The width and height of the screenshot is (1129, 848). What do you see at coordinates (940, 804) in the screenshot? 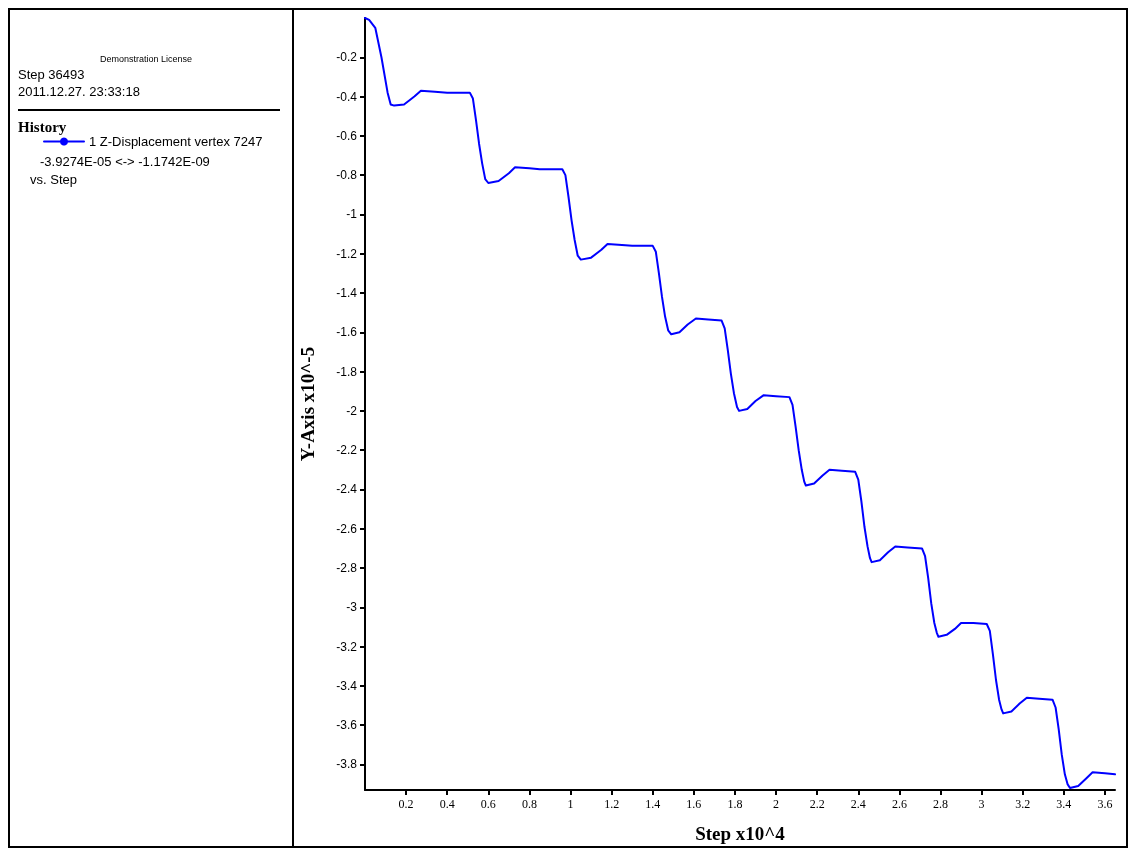
I see `x-tick-label: 2.8` at bounding box center [940, 804].